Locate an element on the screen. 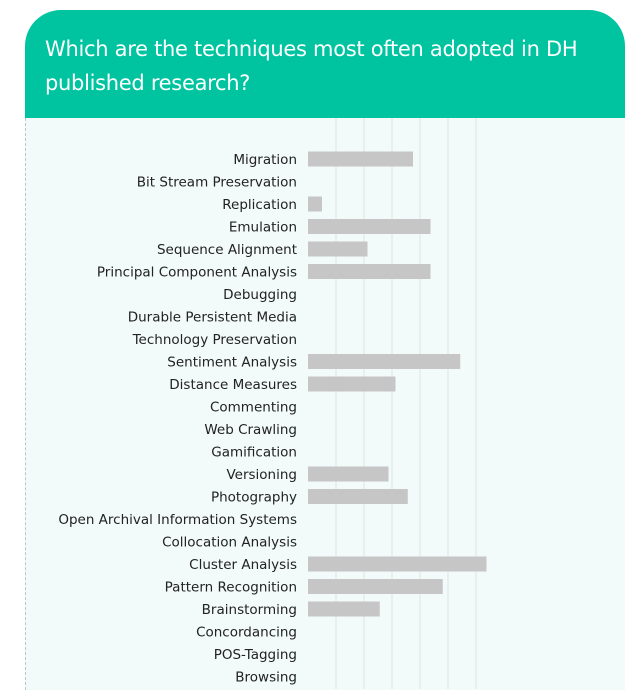 Image resolution: width=633 pixels, height=690 pixels. category-label: Sequence Alignment is located at coordinates (227, 250).